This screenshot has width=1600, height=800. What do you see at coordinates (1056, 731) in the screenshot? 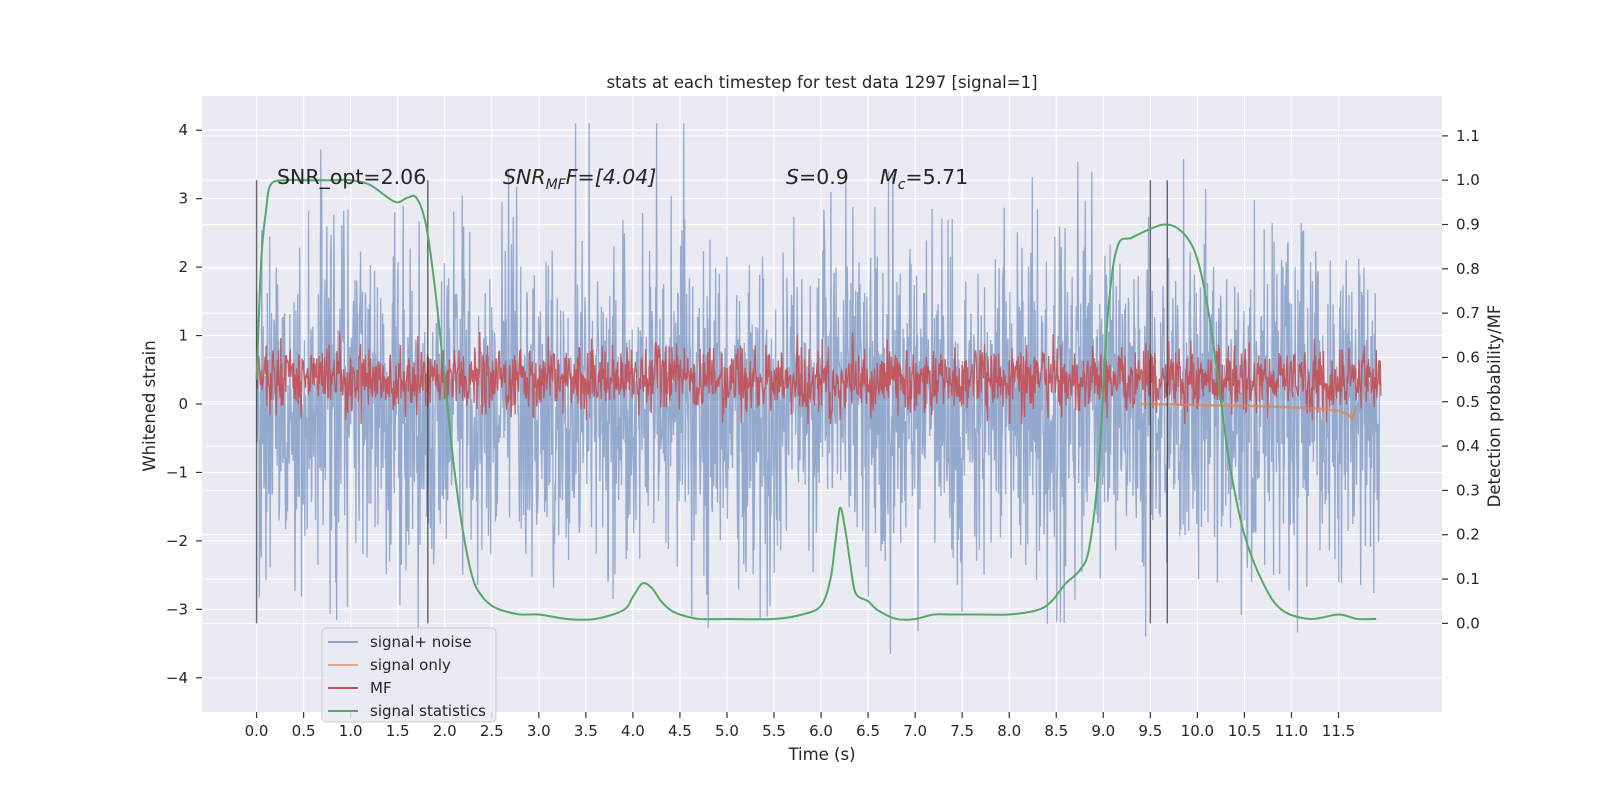
I see `x-tick-label-17: 8.5` at bounding box center [1056, 731].